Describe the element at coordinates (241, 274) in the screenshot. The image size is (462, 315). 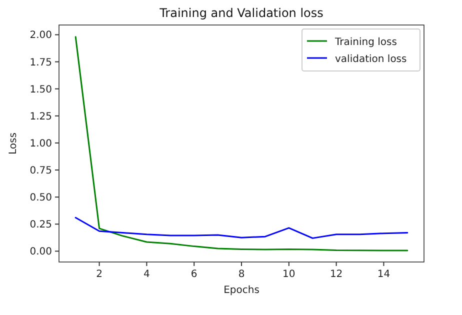
I see `x-tick-label: 8` at that location.